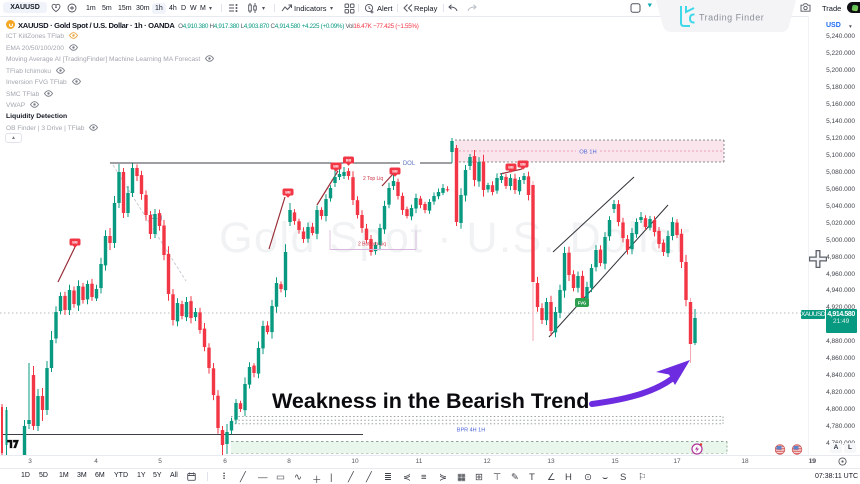  Describe the element at coordinates (373, 179) in the screenshot. I see `svg-text: 2 Top Liq` at that location.